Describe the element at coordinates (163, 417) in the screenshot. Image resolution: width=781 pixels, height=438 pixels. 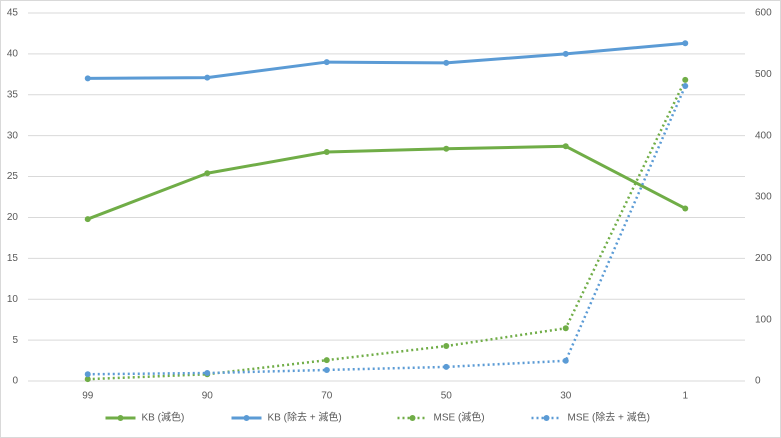
I see `legend-label: KB (減色)` at that location.